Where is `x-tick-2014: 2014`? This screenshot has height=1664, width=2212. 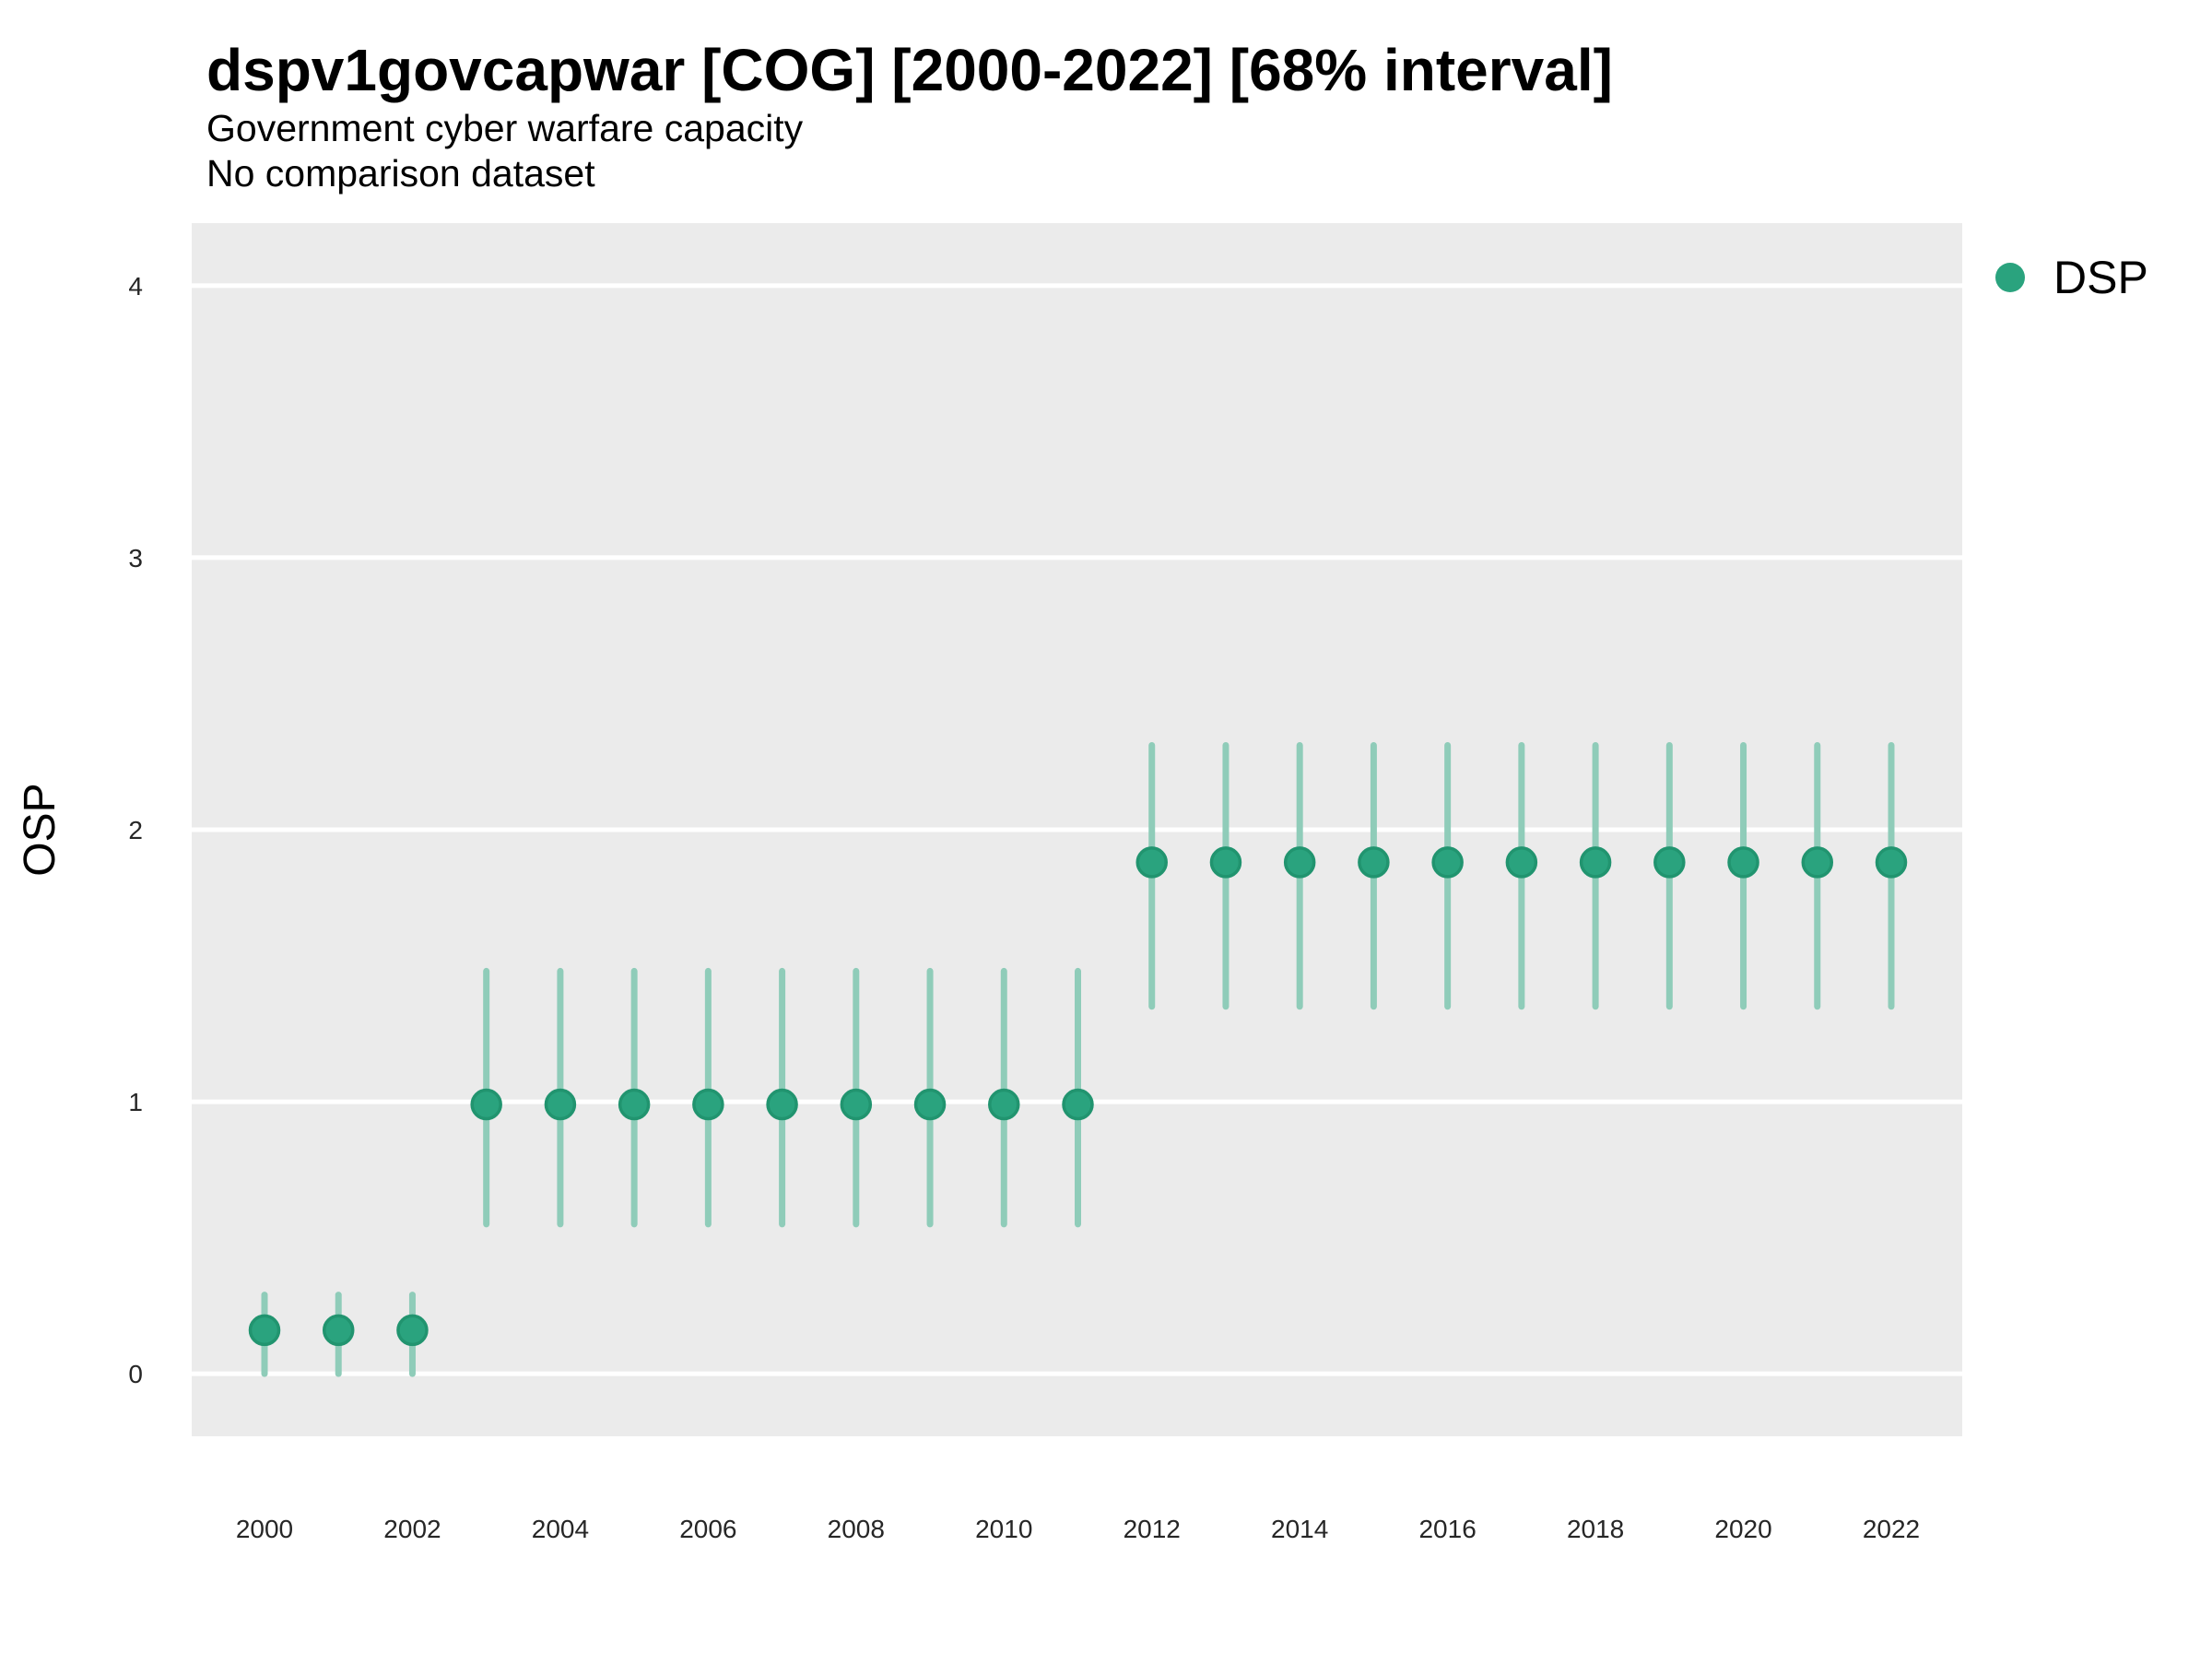 x-tick-2014: 2014 is located at coordinates (1299, 1529).